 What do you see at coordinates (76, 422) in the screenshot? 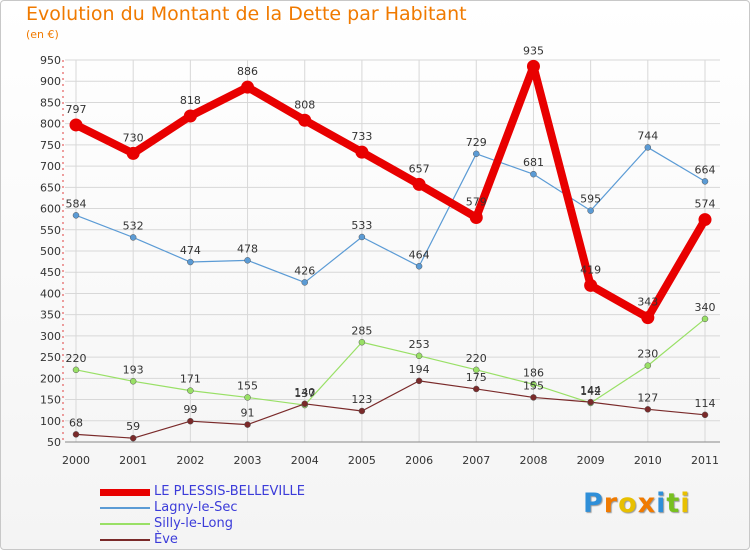
I see `data-label: 68` at bounding box center [76, 422].